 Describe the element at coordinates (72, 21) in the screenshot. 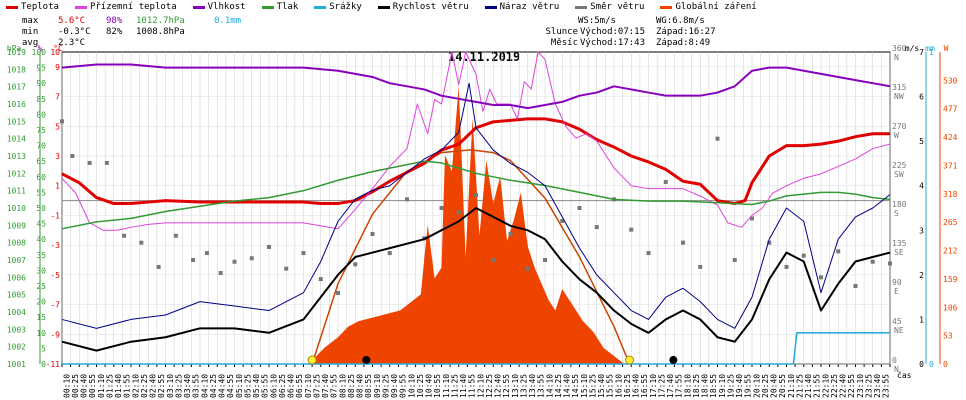

I see `stats-max-temp: 5.6°C` at that location.